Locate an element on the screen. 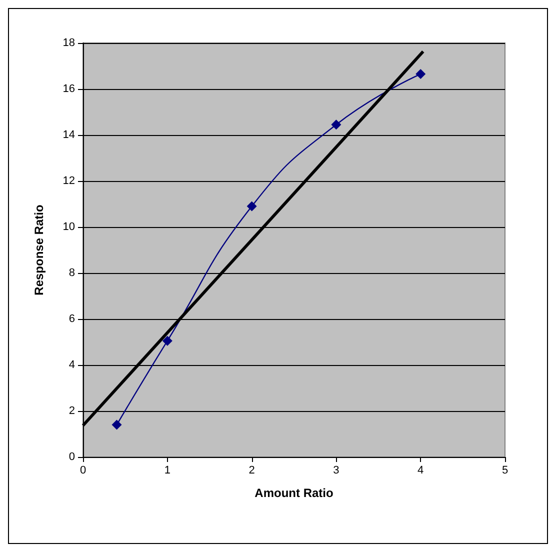 The image size is (560, 554). y-axis-title: Response Ratio is located at coordinates (39, 250).